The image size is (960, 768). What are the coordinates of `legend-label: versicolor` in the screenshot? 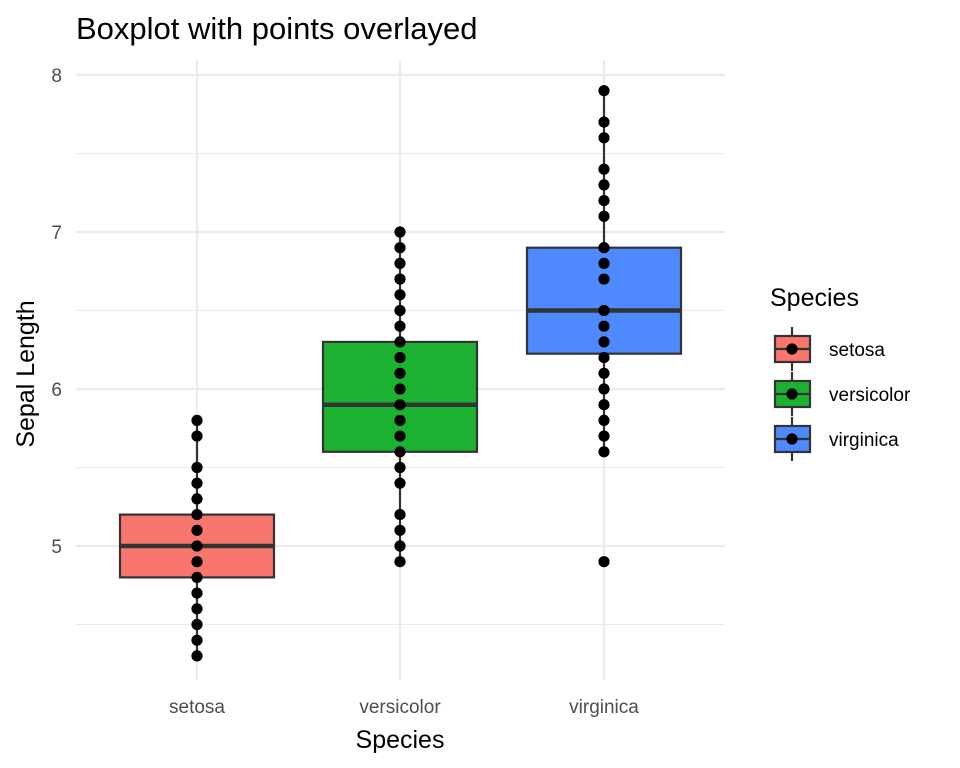 It's located at (870, 395).